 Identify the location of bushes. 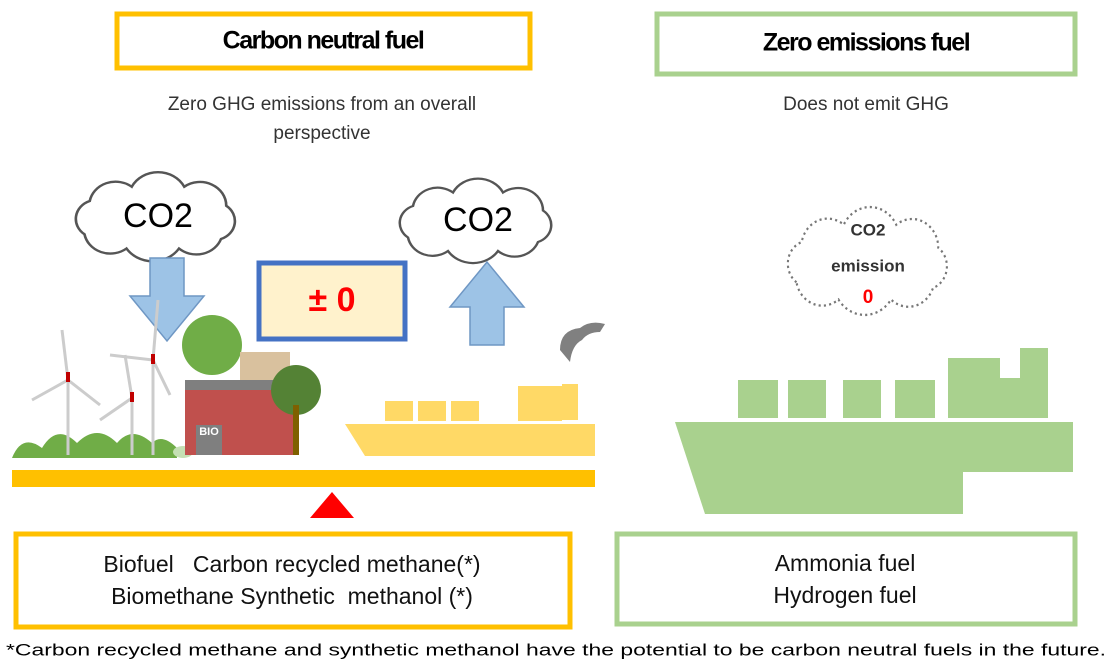
(94, 445).